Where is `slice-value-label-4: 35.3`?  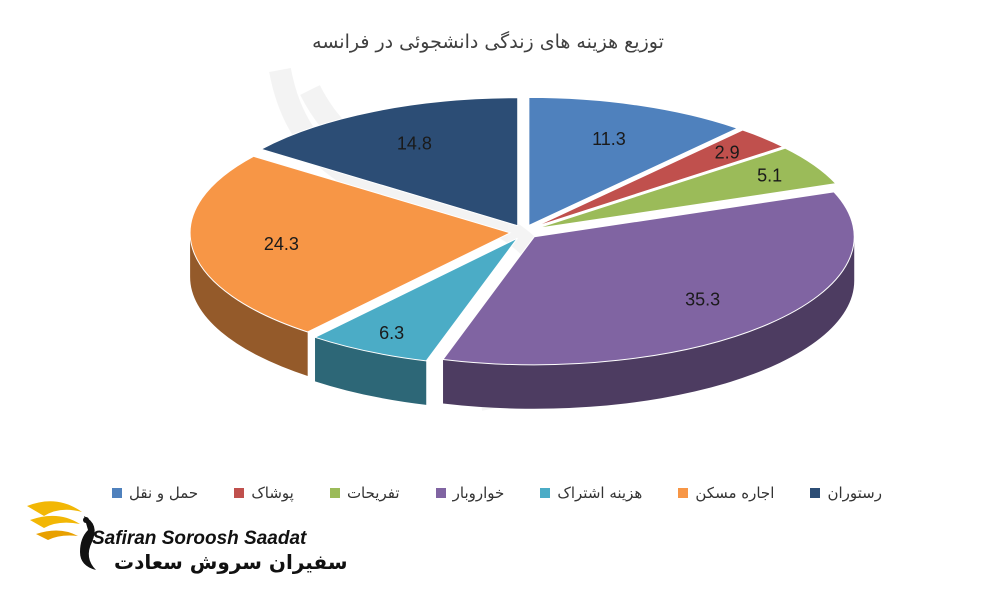
slice-value-label-4: 35.3 is located at coordinates (702, 300).